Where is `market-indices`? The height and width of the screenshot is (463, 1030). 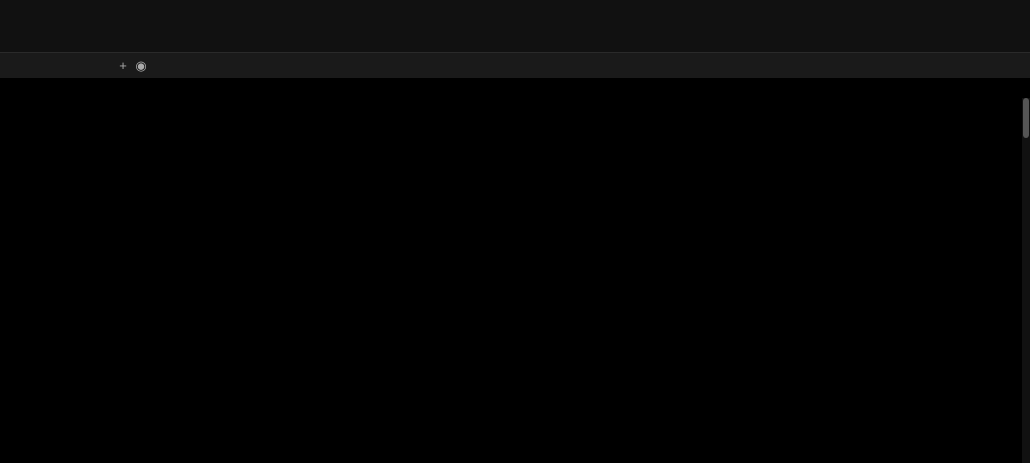 market-indices is located at coordinates (617, 26).